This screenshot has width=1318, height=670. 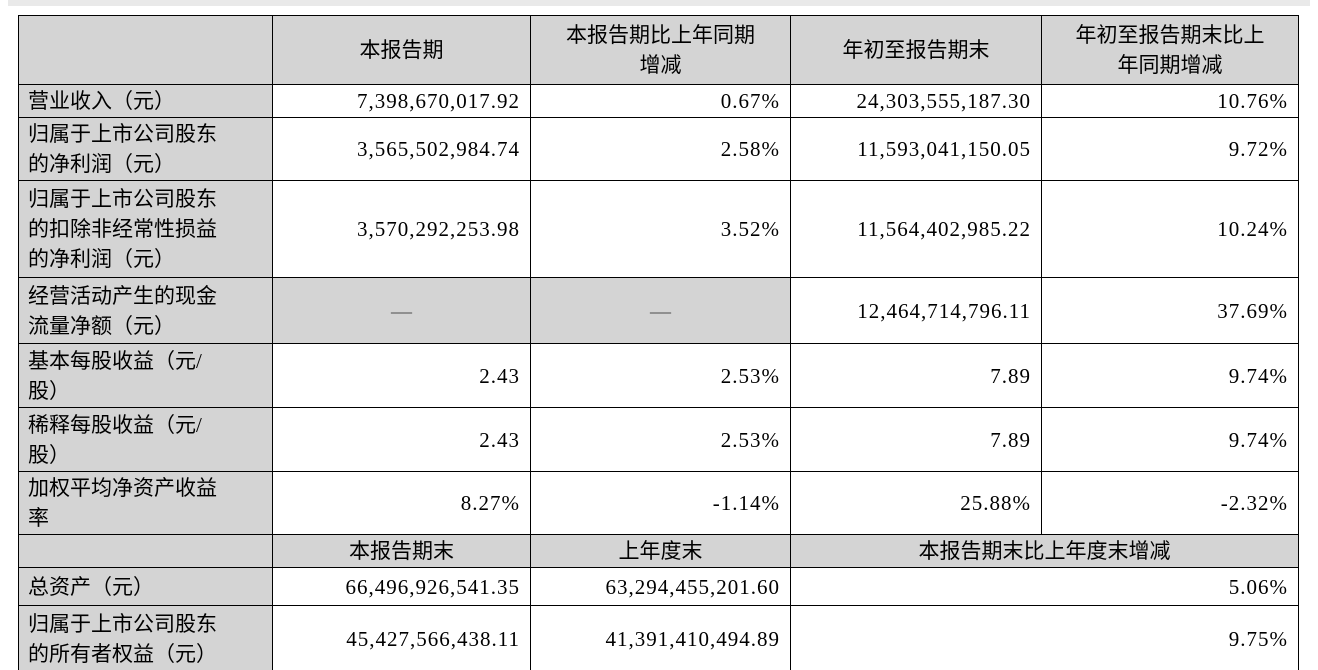 I want to click on value-cell: 2.58%, so click(x=660, y=149).